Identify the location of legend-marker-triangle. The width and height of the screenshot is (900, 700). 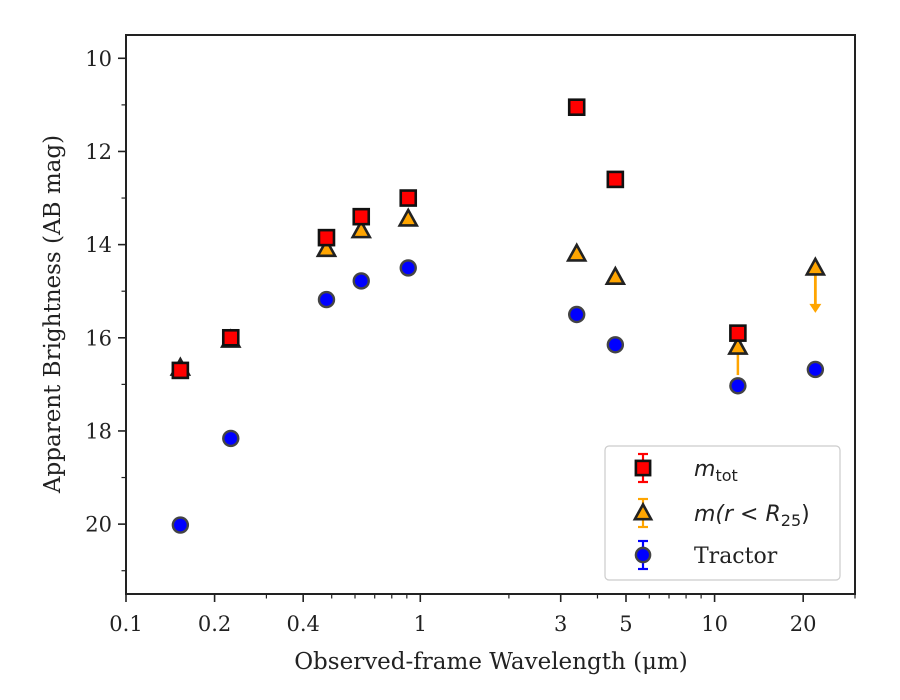
(643, 511).